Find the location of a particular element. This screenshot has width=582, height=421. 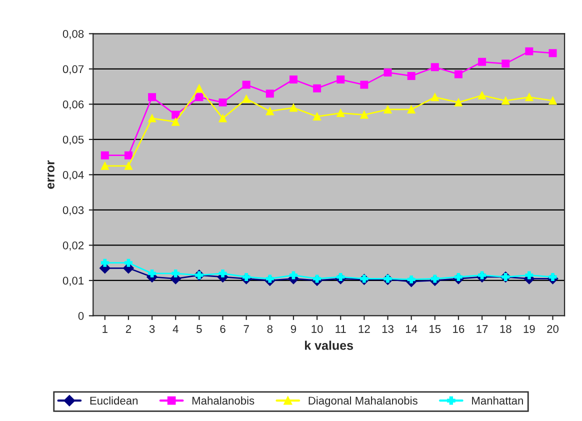

x-tick-label: 16 is located at coordinates (458, 329).